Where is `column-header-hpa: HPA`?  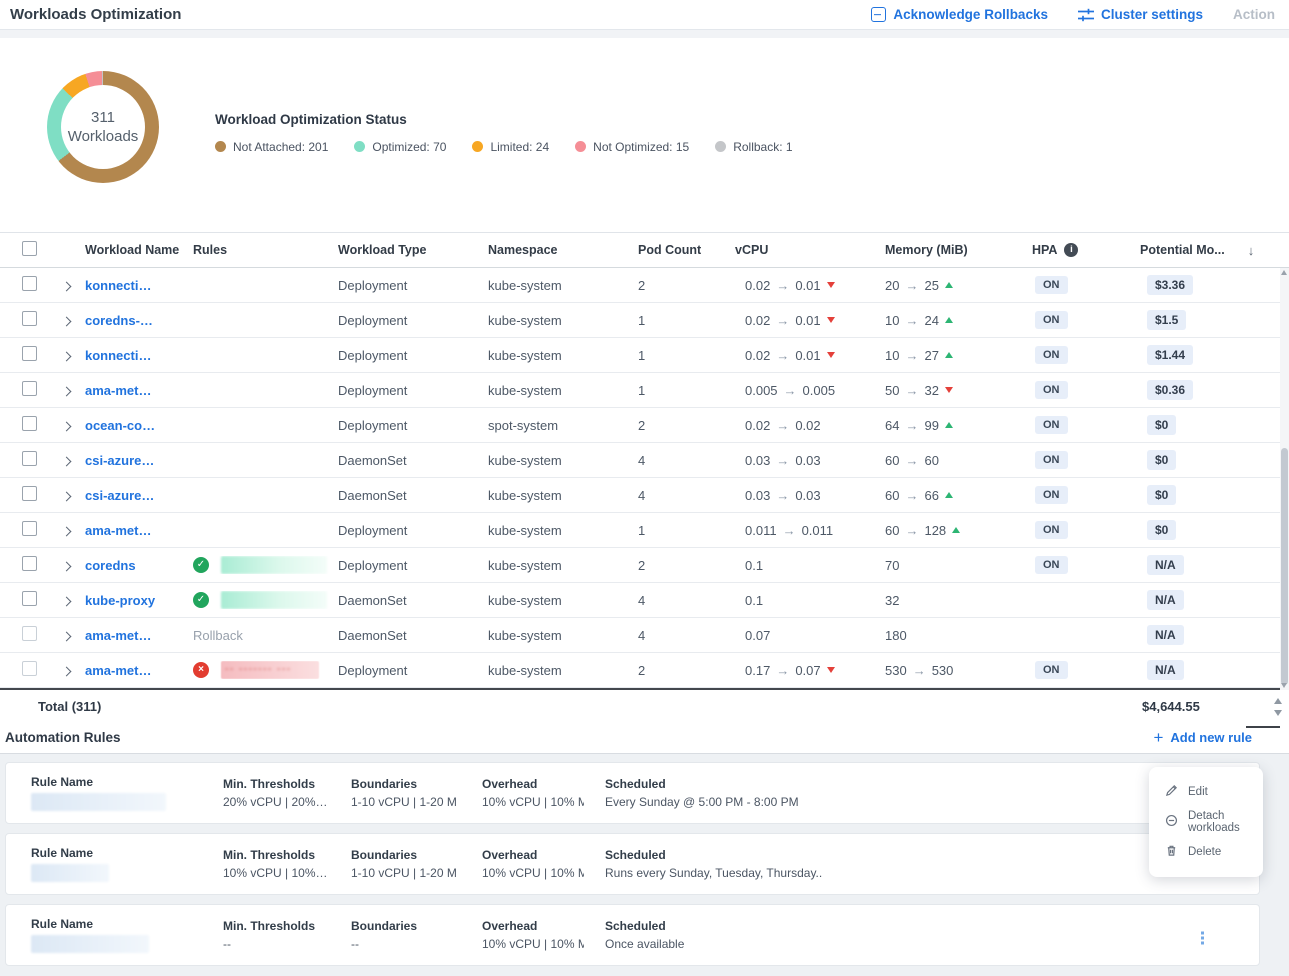
column-header-hpa: HPA is located at coordinates (1077, 250).